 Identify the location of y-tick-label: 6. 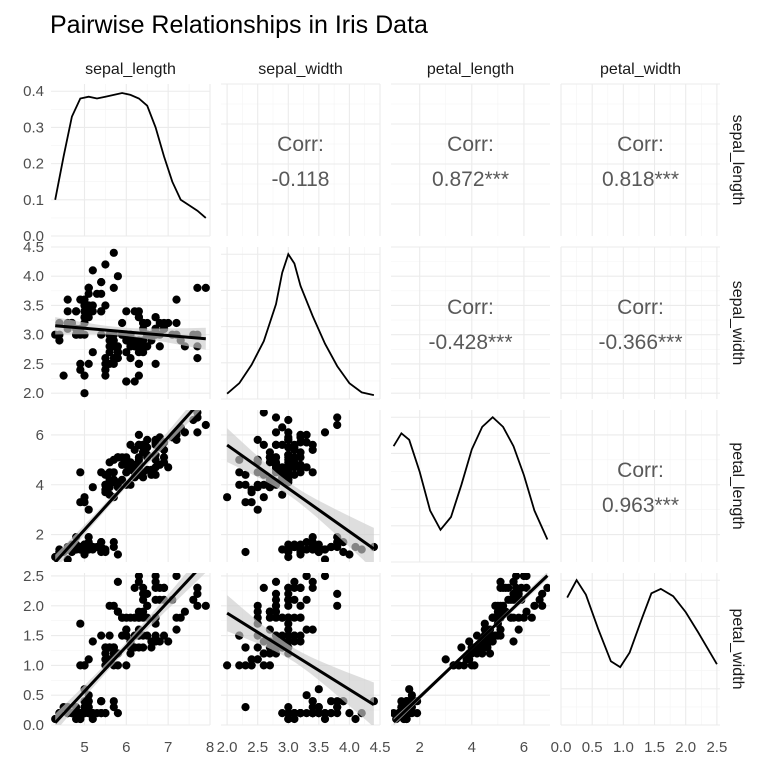
(40, 435).